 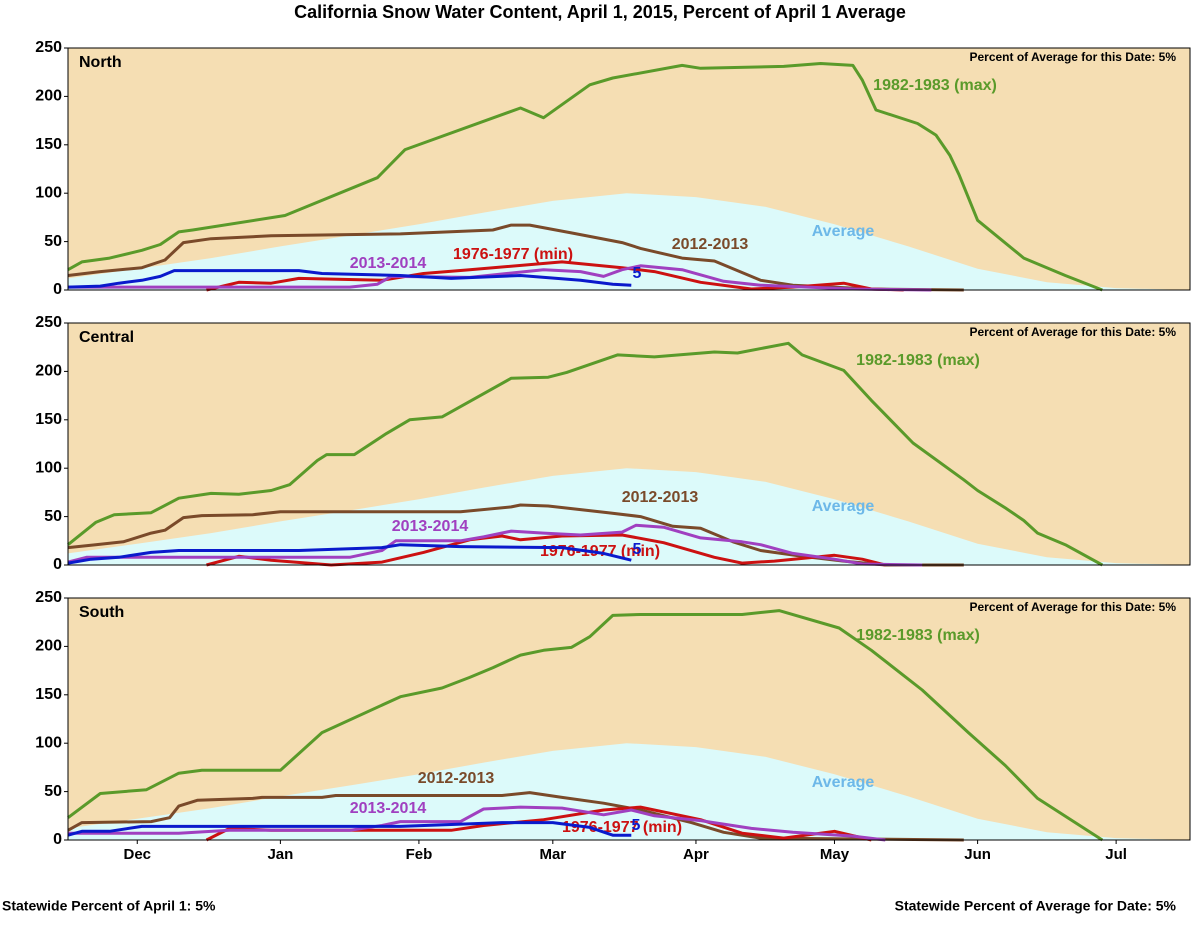 What do you see at coordinates (280, 854) in the screenshot?
I see `x-tick-label: Jan` at bounding box center [280, 854].